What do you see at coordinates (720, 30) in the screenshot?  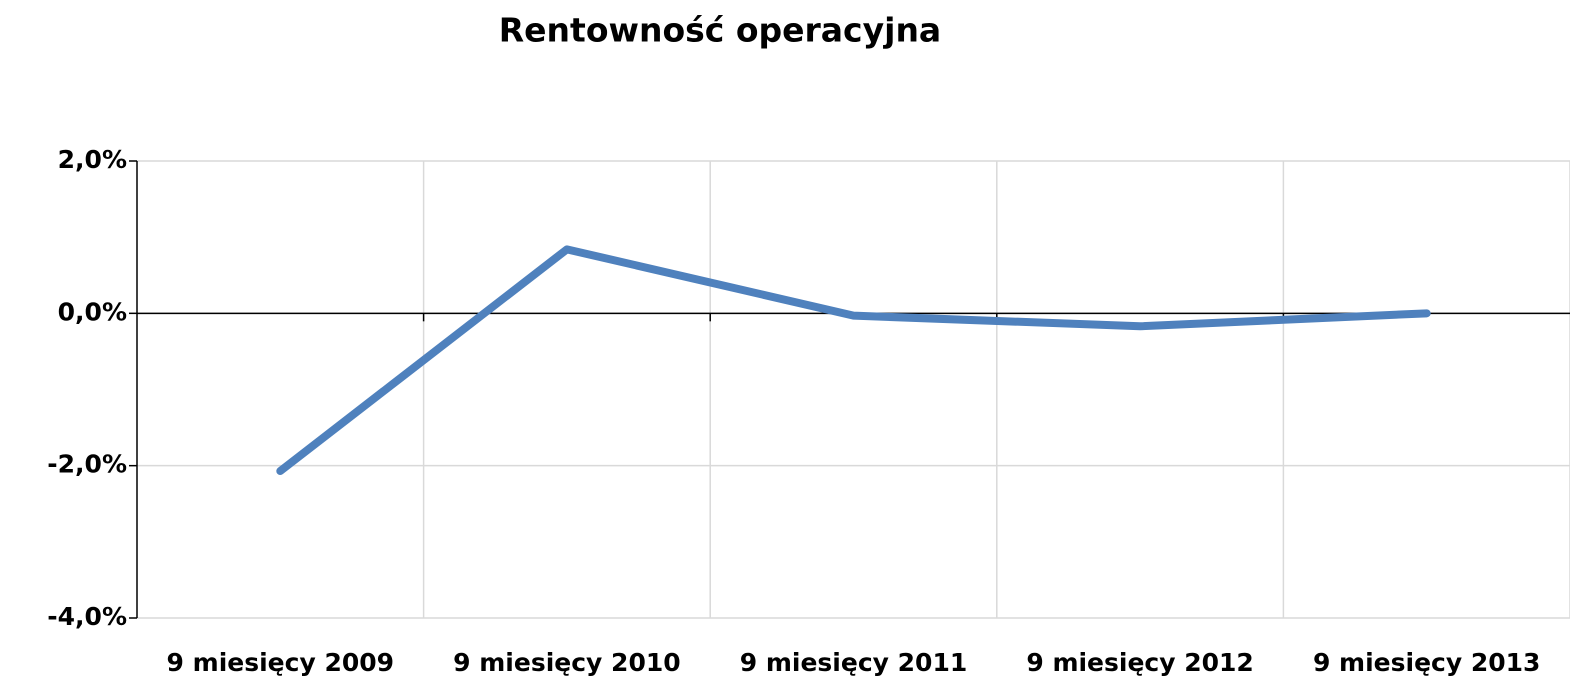 I see `chart-title: Rentowność operacyjna` at bounding box center [720, 30].